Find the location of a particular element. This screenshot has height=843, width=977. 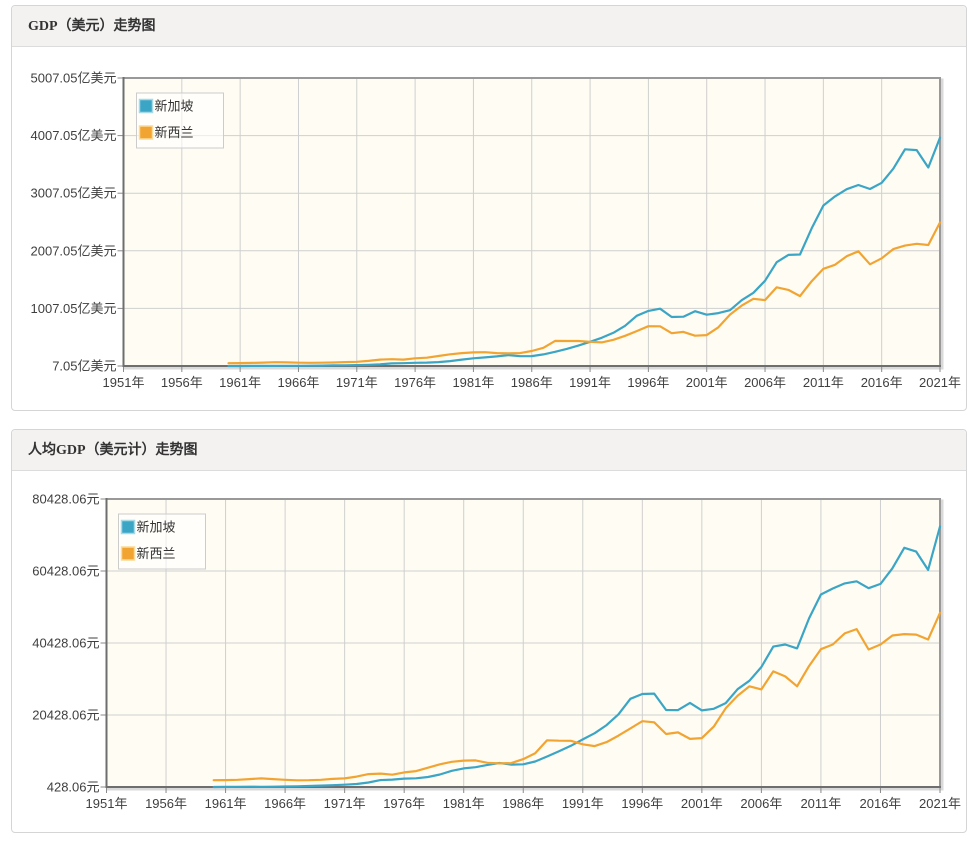

y-axis-label: 20428.06元 is located at coordinates (65, 715).